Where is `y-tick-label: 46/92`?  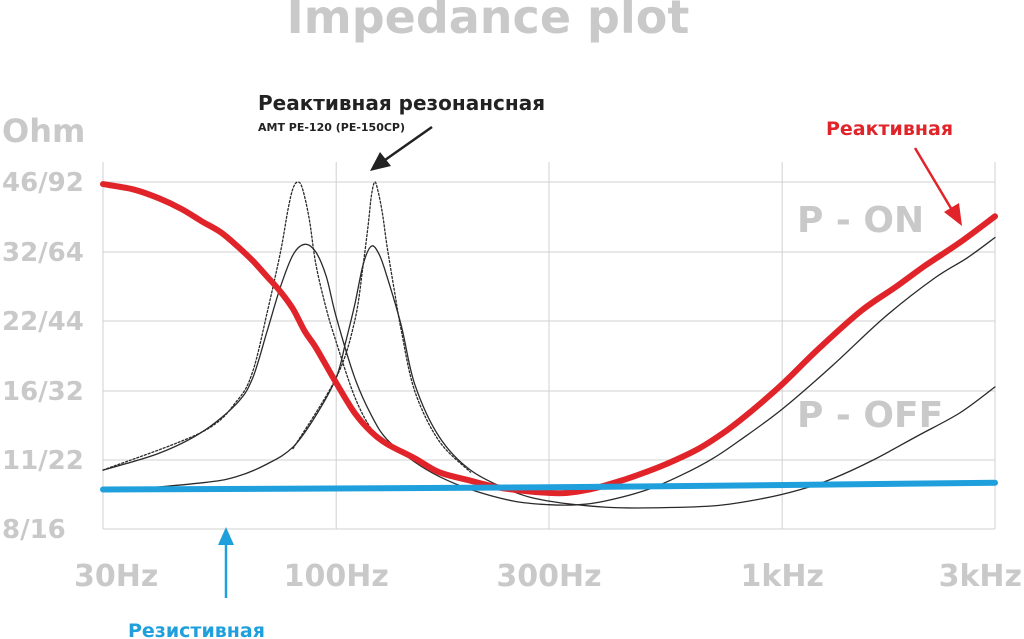 y-tick-label: 46/92 is located at coordinates (43, 183).